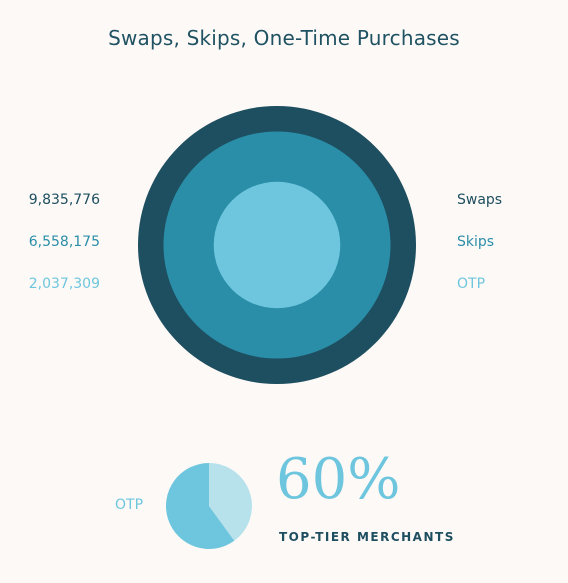 Image resolution: width=568 pixels, height=583 pixels. What do you see at coordinates (471, 284) in the screenshot?
I see `otp-label: OTP` at bounding box center [471, 284].